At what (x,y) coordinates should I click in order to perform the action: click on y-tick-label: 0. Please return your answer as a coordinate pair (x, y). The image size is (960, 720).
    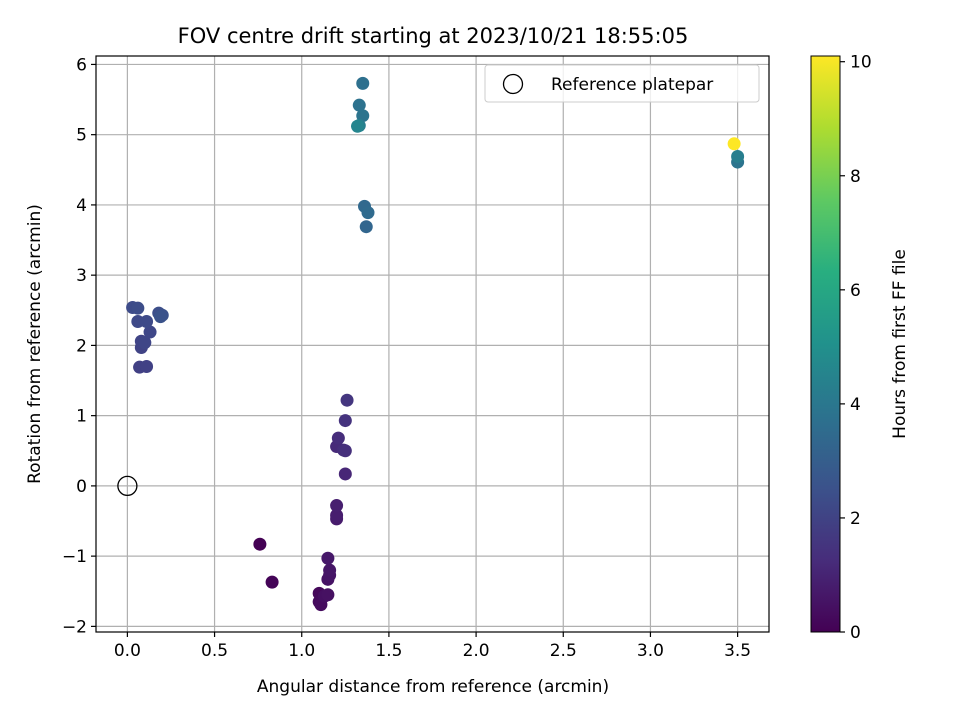
    Looking at the image, I should click on (81, 487).